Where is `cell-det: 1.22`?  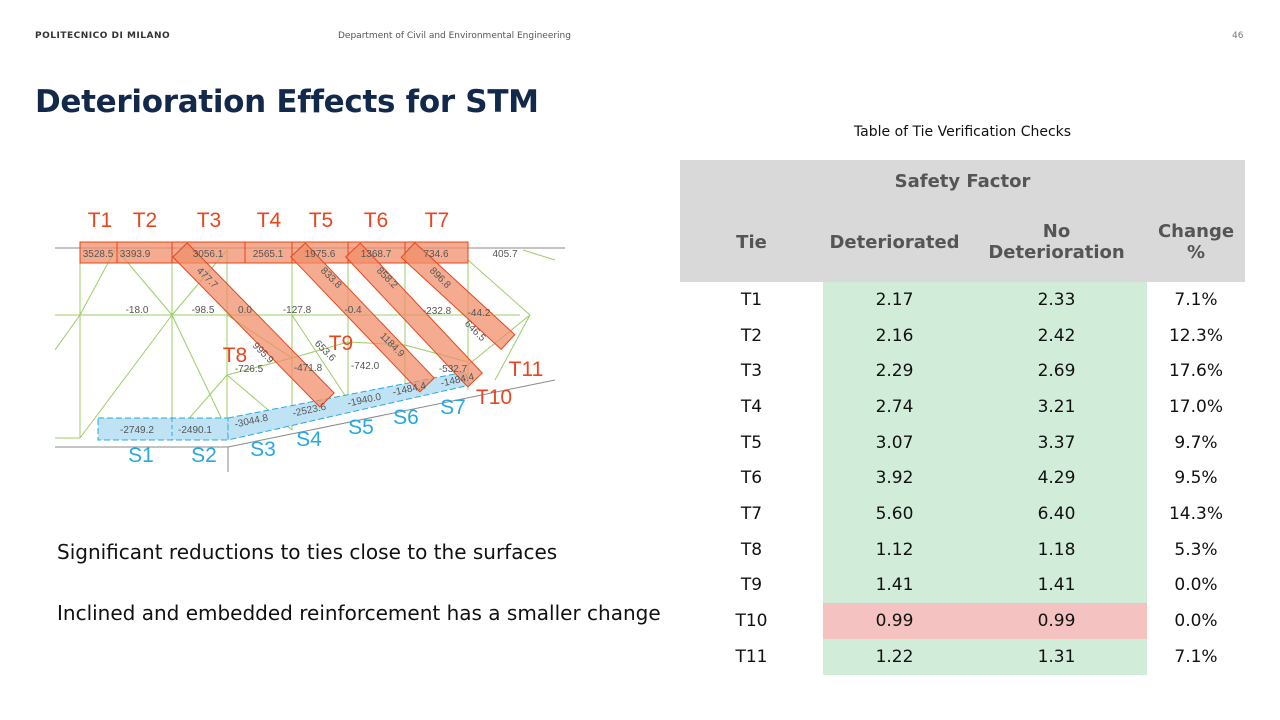
cell-det: 1.22 is located at coordinates (894, 656).